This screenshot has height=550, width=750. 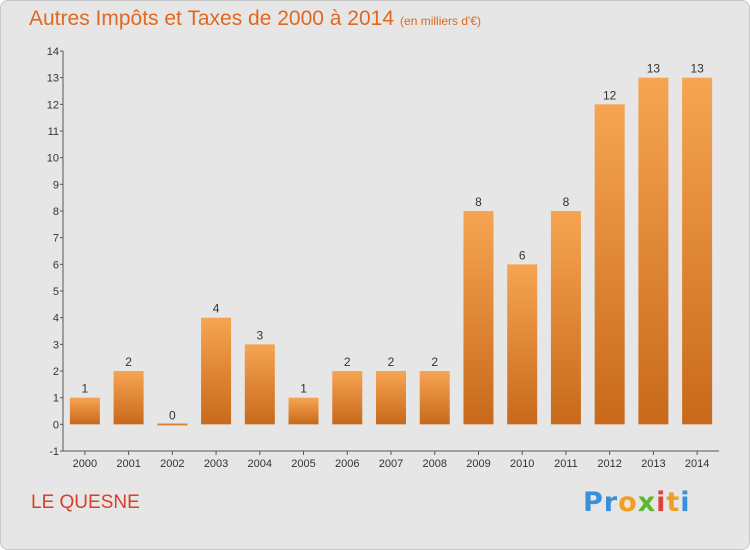 I want to click on x-tick-label: 2014, so click(x=697, y=464).